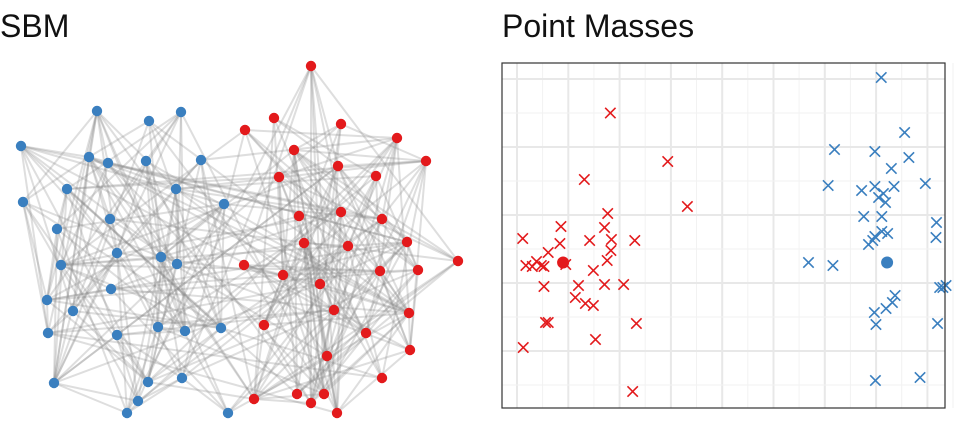 The width and height of the screenshot is (960, 432). What do you see at coordinates (35, 26) in the screenshot?
I see `sbm-title: SBM` at bounding box center [35, 26].